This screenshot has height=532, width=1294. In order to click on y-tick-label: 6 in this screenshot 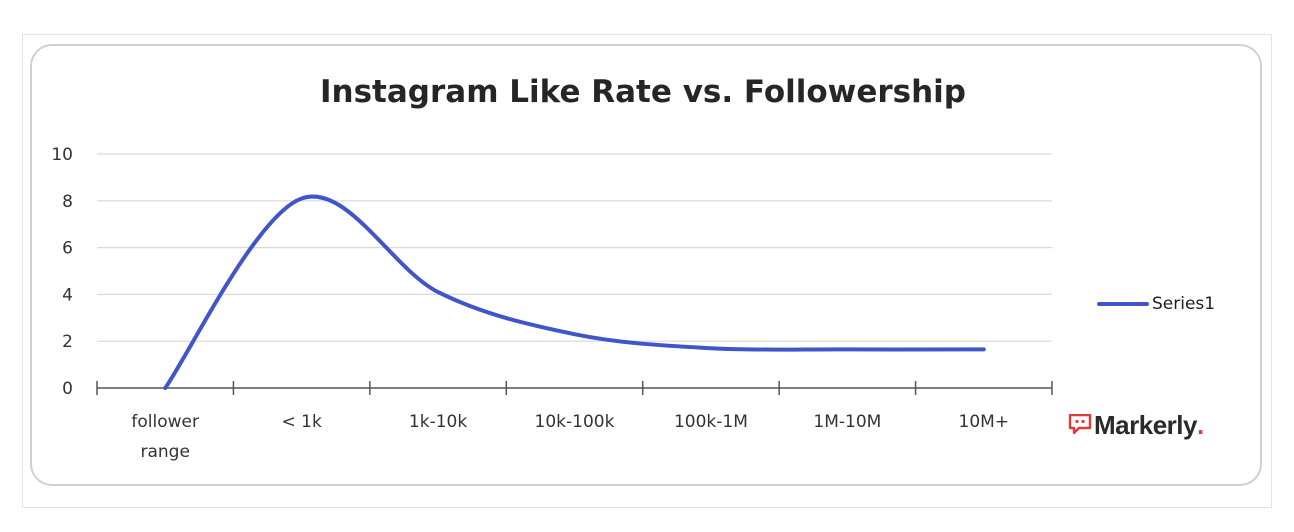, I will do `click(67, 249)`.